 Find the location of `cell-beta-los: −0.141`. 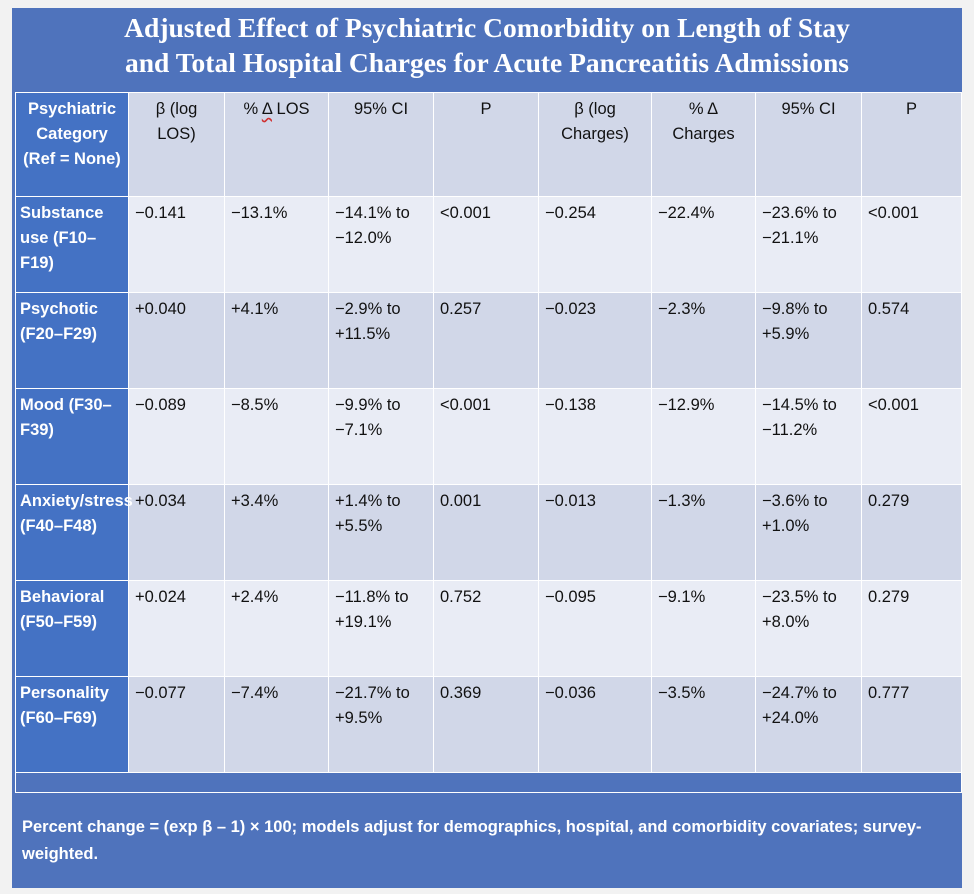

cell-beta-los: −0.141 is located at coordinates (176, 244).